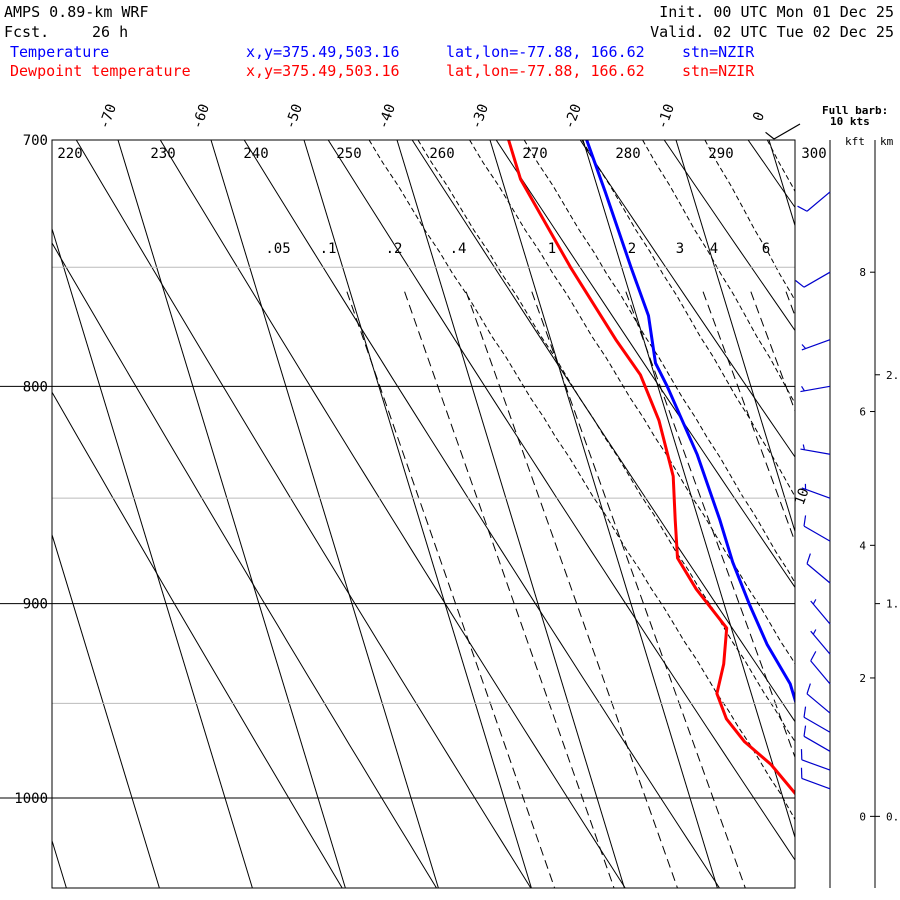  What do you see at coordinates (862, 816) in the screenshot?
I see `kft-label: 0` at bounding box center [862, 816].